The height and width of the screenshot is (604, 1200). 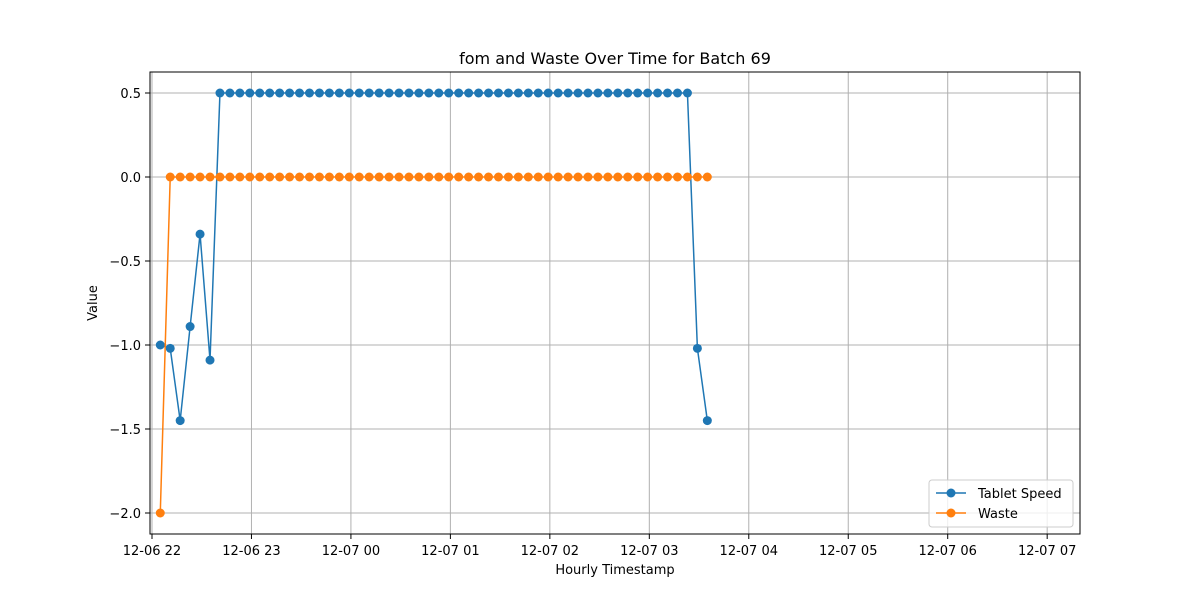 I want to click on y-tick-label: −2.0, so click(x=125, y=514).